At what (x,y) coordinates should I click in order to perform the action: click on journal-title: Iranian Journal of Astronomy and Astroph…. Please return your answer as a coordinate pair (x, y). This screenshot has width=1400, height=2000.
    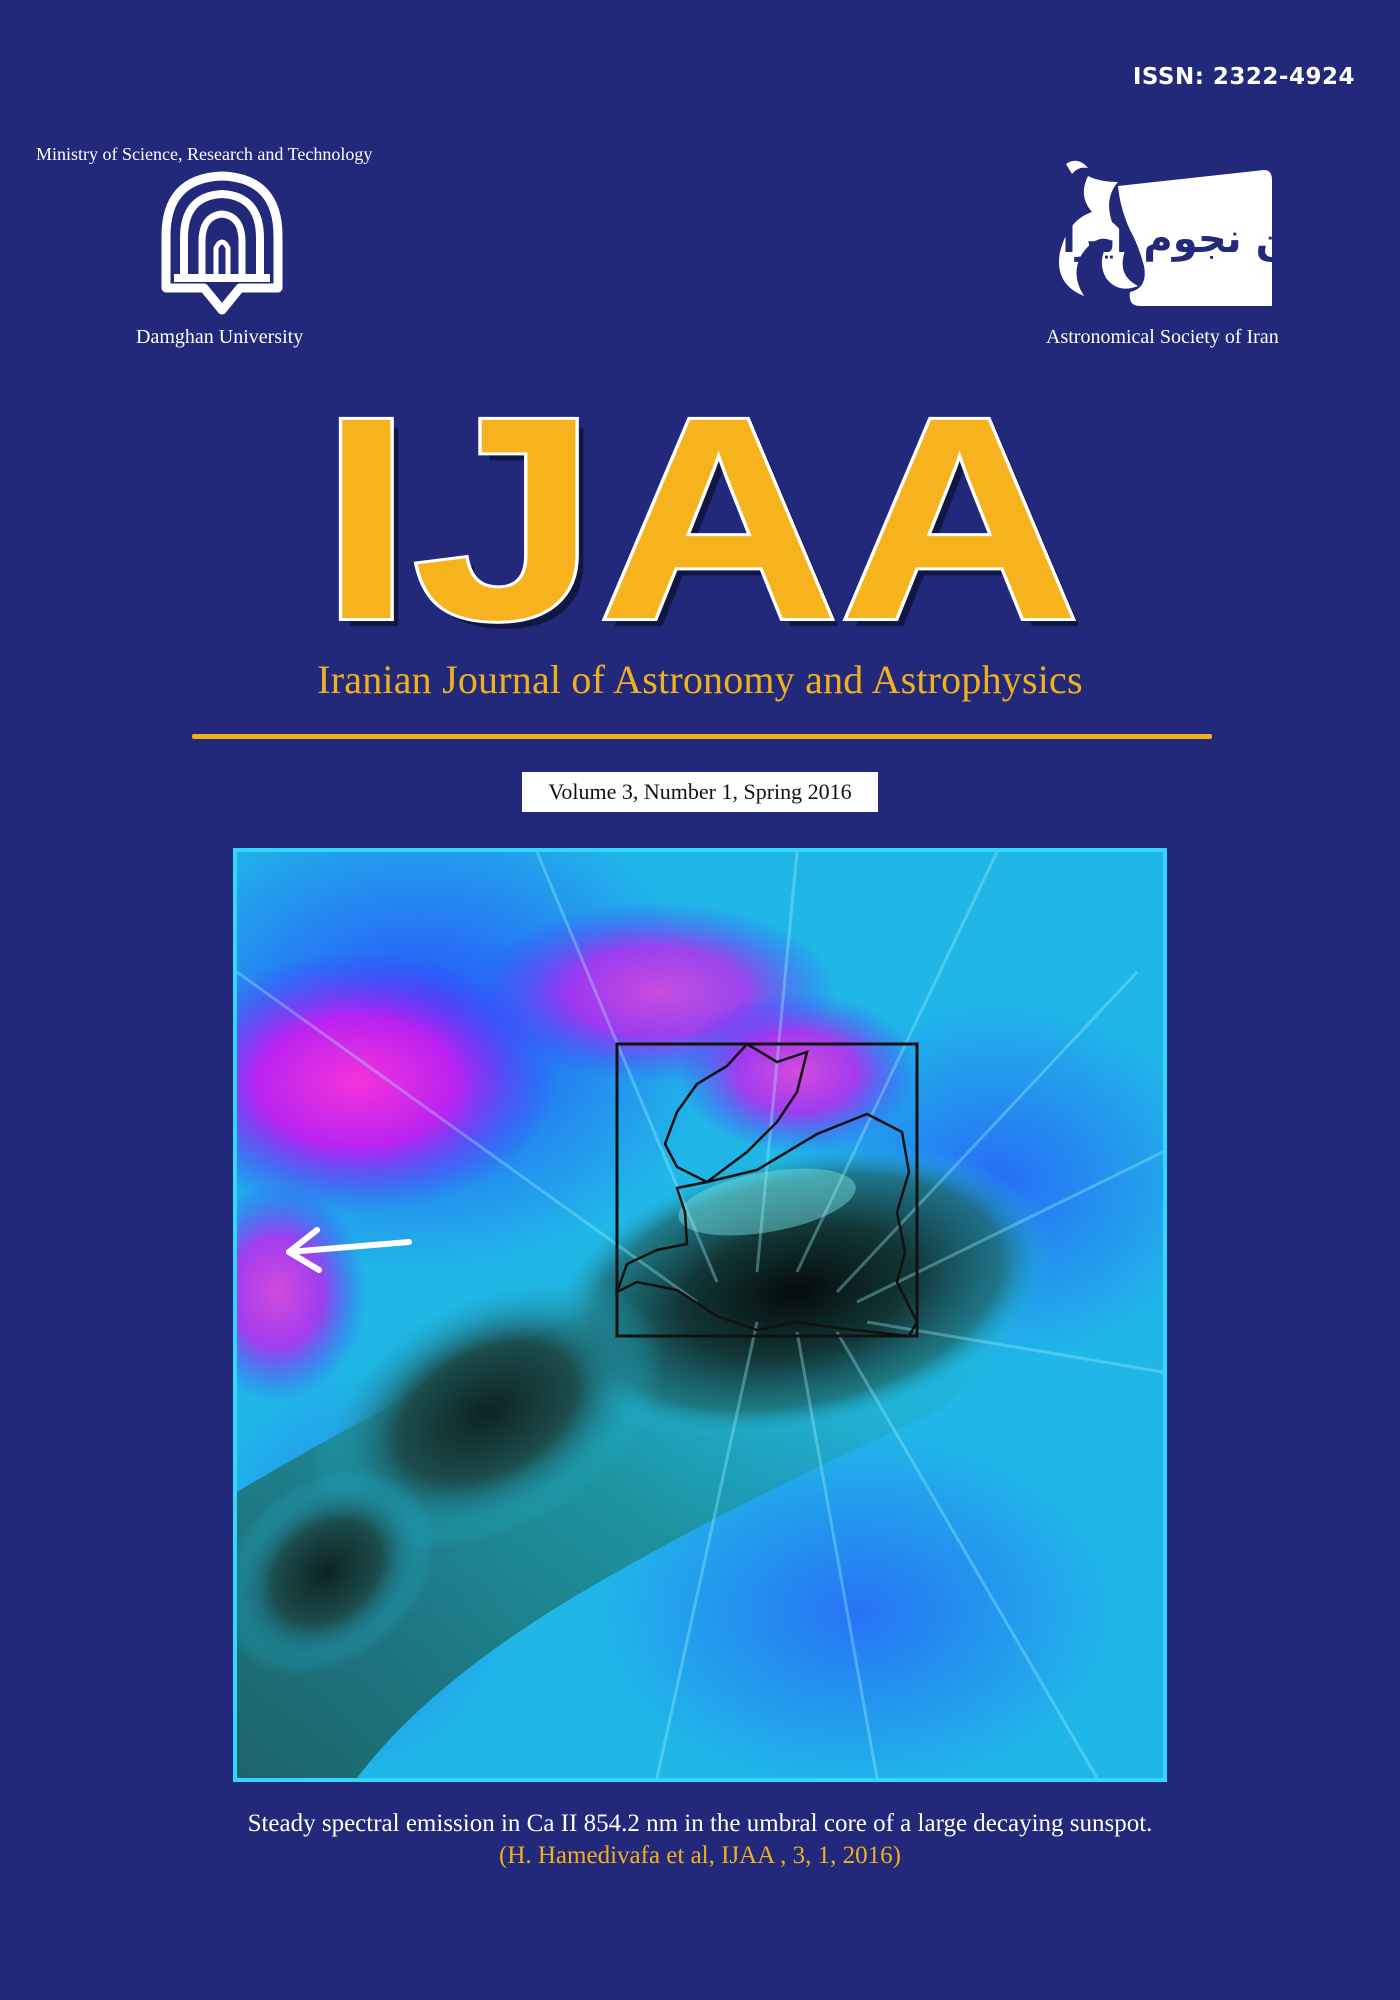
    Looking at the image, I should click on (700, 679).